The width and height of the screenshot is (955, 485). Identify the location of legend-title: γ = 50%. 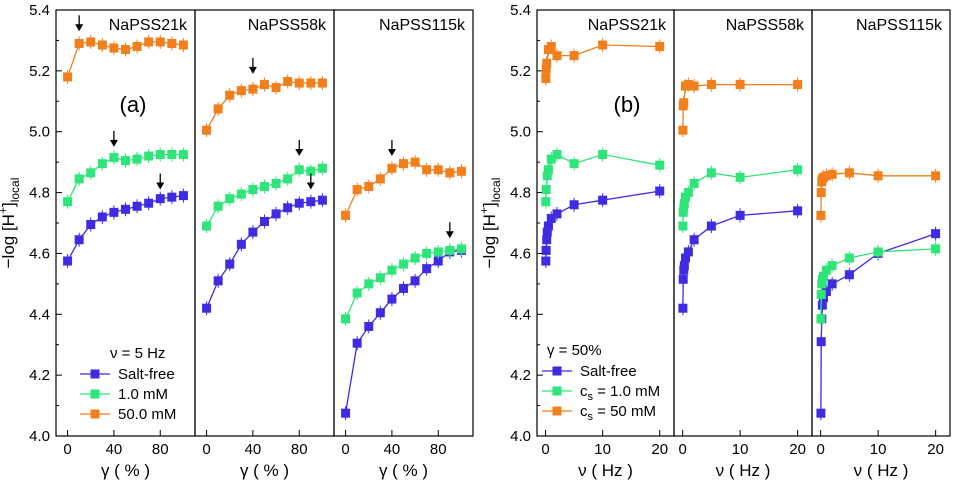
(574, 350).